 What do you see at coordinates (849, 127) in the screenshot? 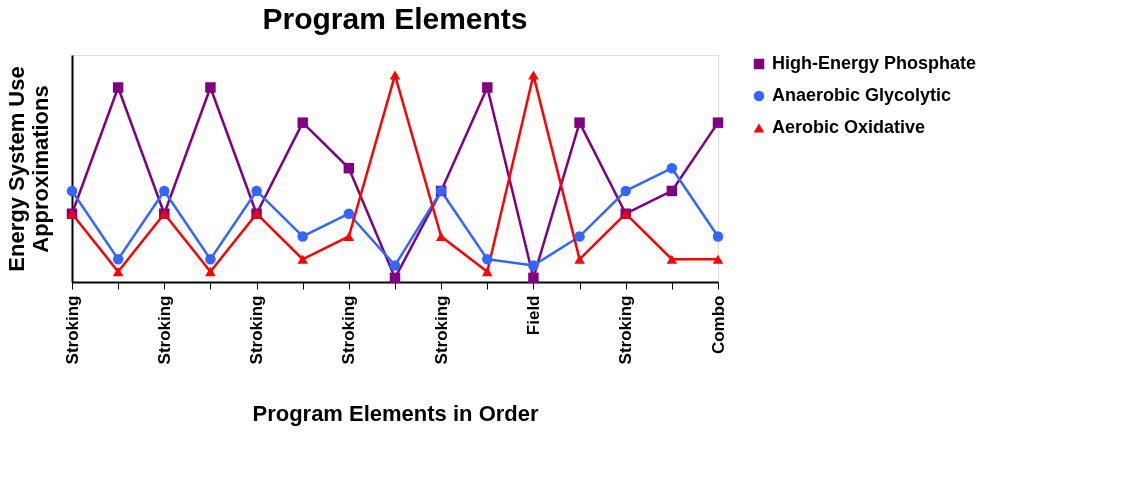
I see `legend-label: Aerobic Oxidative` at bounding box center [849, 127].